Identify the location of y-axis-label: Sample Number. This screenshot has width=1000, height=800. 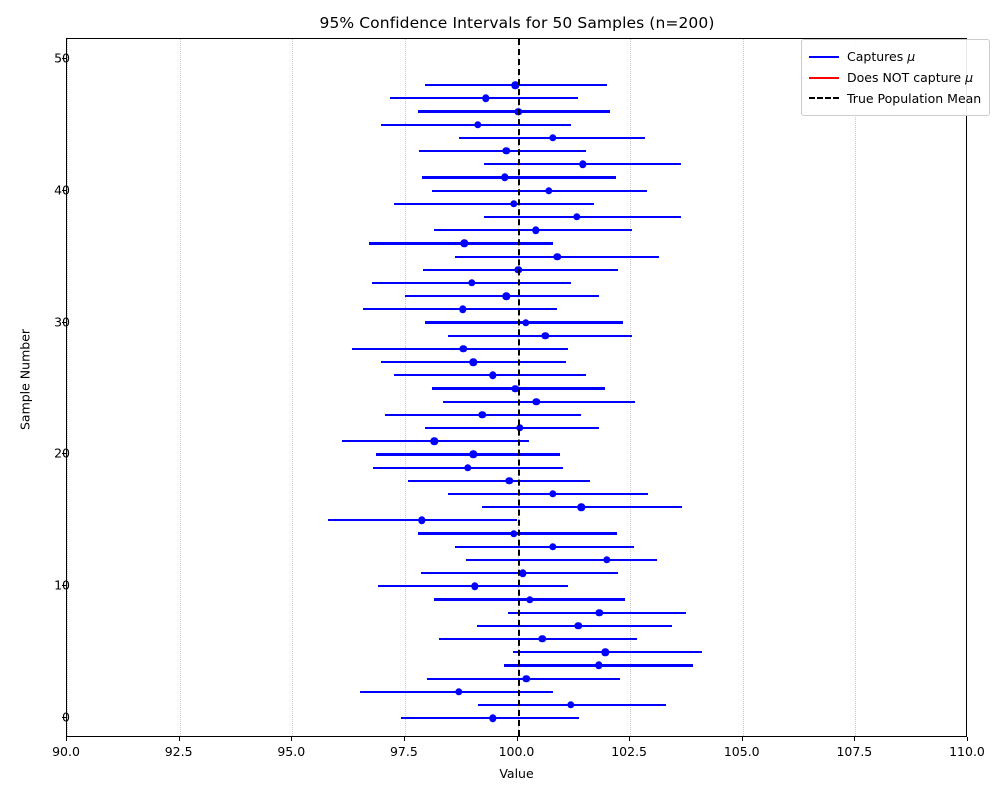
(25, 379).